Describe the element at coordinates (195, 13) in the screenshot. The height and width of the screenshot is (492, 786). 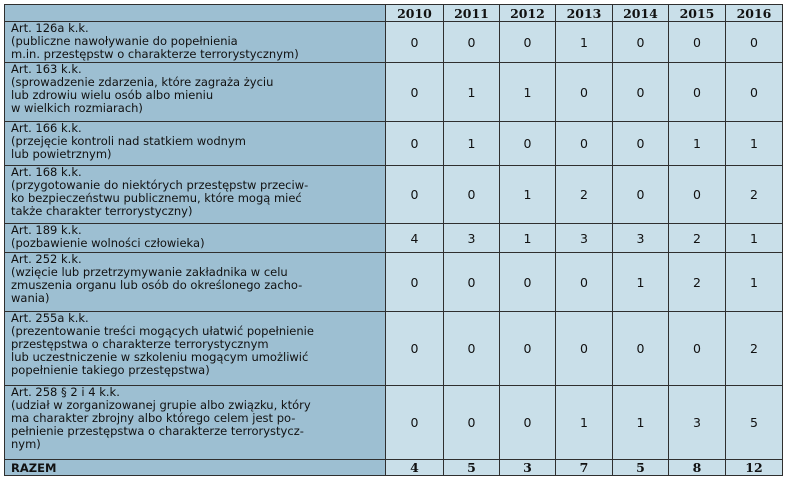
I see `header-corner-cell` at that location.